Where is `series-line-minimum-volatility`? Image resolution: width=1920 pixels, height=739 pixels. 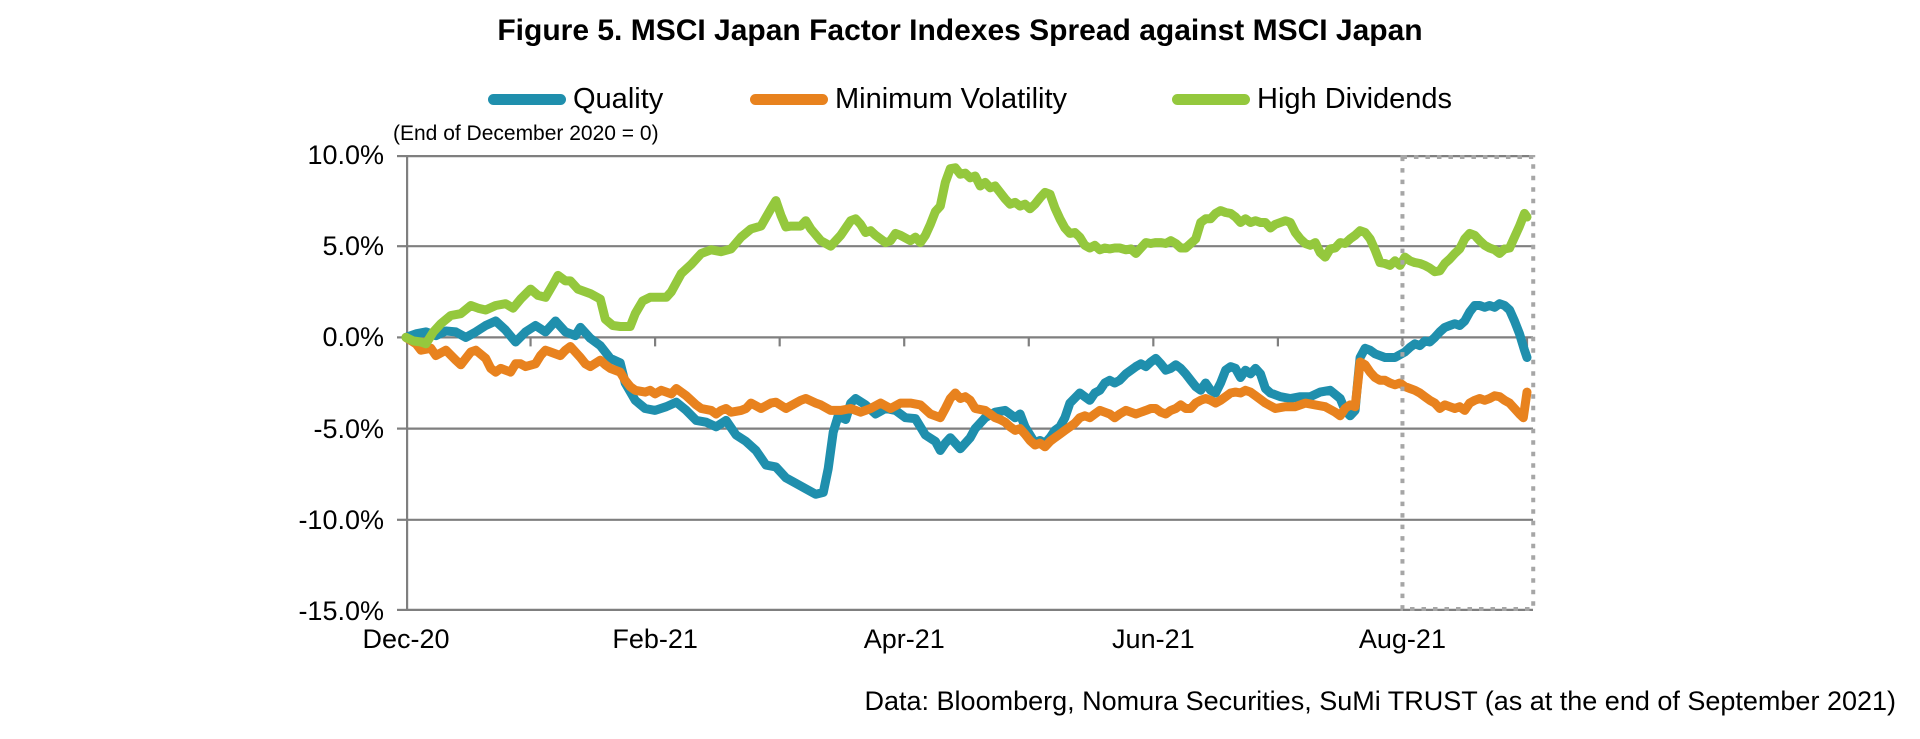
series-line-minimum-volatility is located at coordinates (966, 392).